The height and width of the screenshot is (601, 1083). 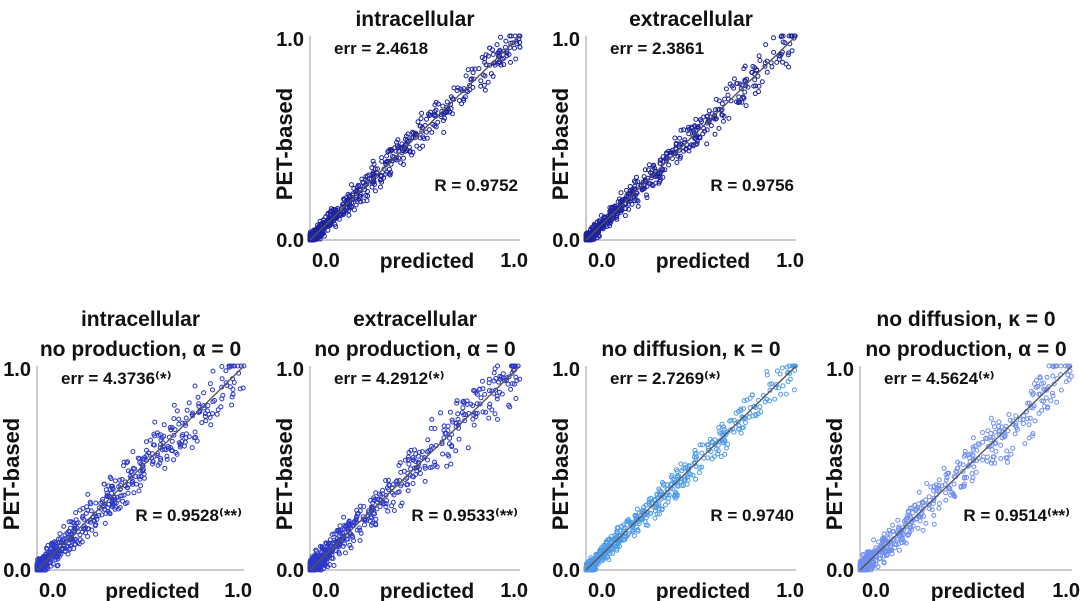 I want to click on x-tick-label: 1.0, so click(x=1066, y=590).